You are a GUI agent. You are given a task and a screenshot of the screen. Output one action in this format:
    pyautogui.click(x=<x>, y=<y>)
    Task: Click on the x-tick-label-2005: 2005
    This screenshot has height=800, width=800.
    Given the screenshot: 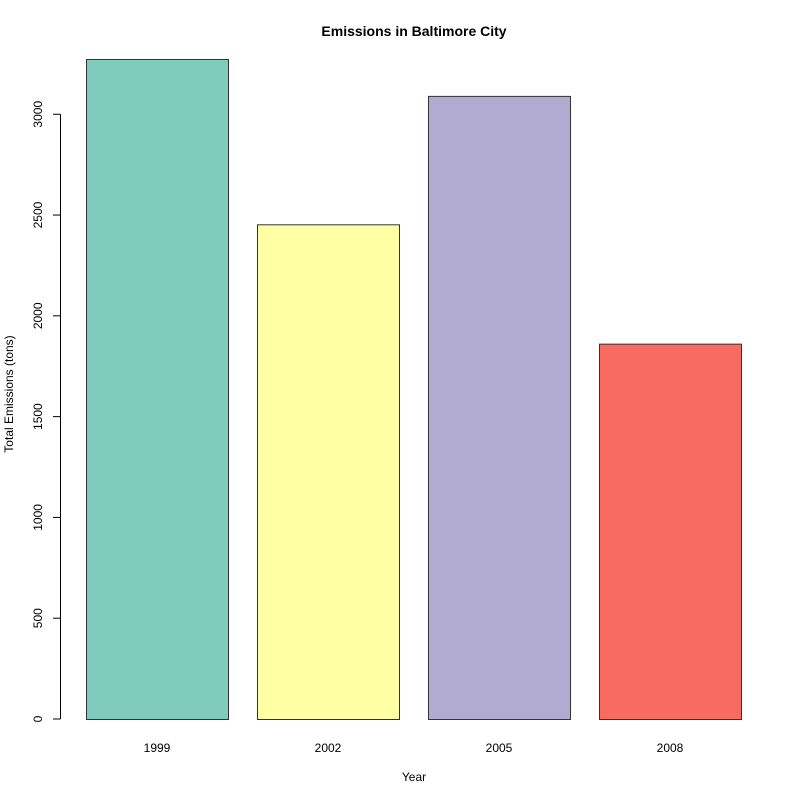 What is the action you would take?
    pyautogui.click(x=499, y=748)
    